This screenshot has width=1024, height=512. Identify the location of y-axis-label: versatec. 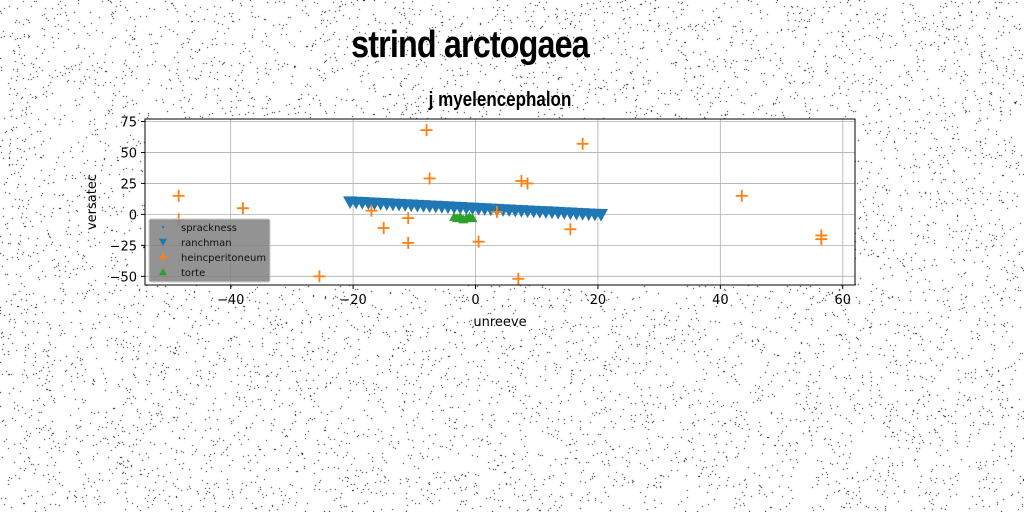
(92, 202).